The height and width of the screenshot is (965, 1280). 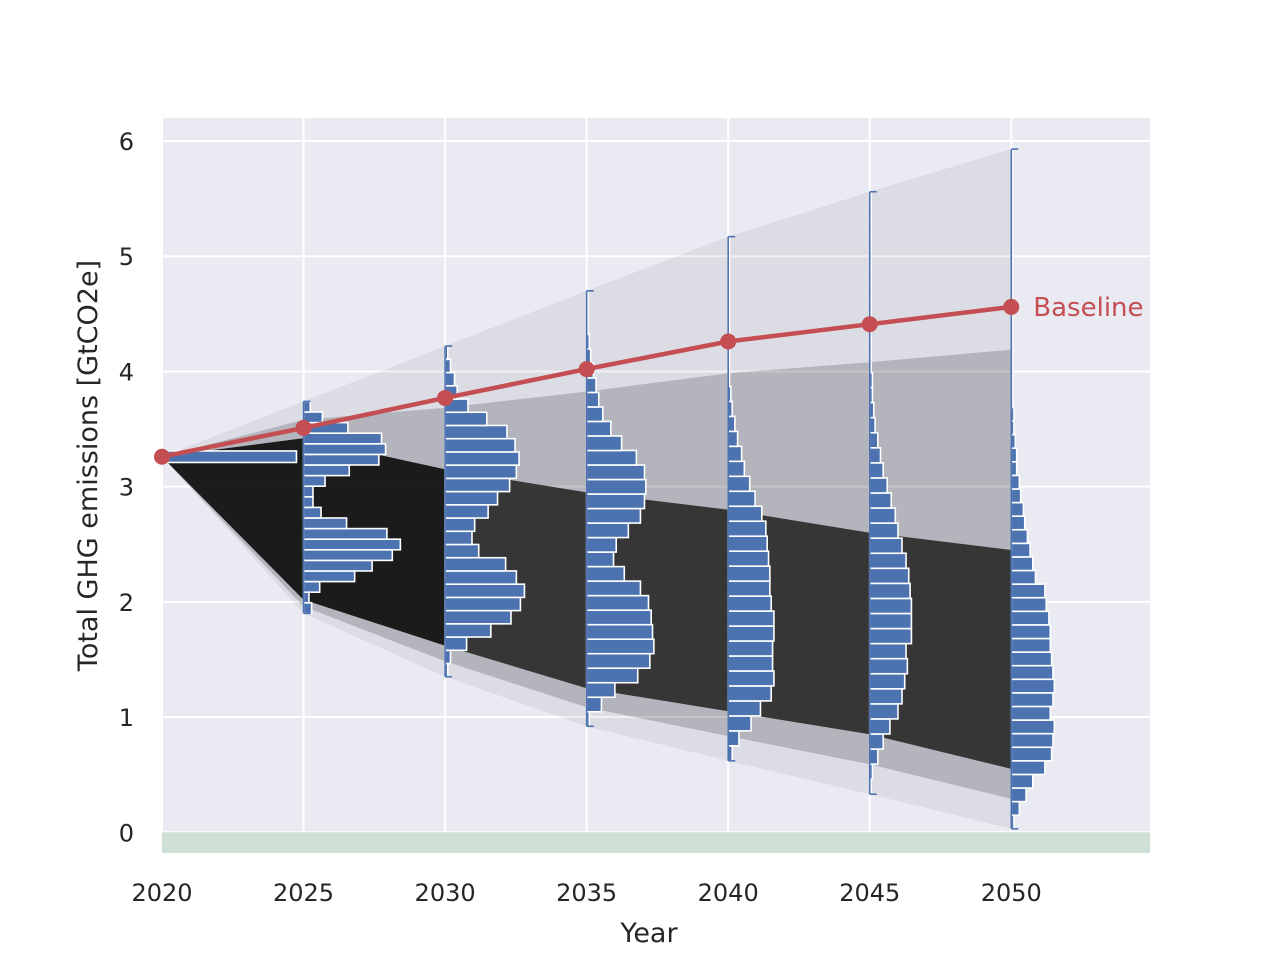 What do you see at coordinates (656, 842) in the screenshot?
I see `target-band-rect` at bounding box center [656, 842].